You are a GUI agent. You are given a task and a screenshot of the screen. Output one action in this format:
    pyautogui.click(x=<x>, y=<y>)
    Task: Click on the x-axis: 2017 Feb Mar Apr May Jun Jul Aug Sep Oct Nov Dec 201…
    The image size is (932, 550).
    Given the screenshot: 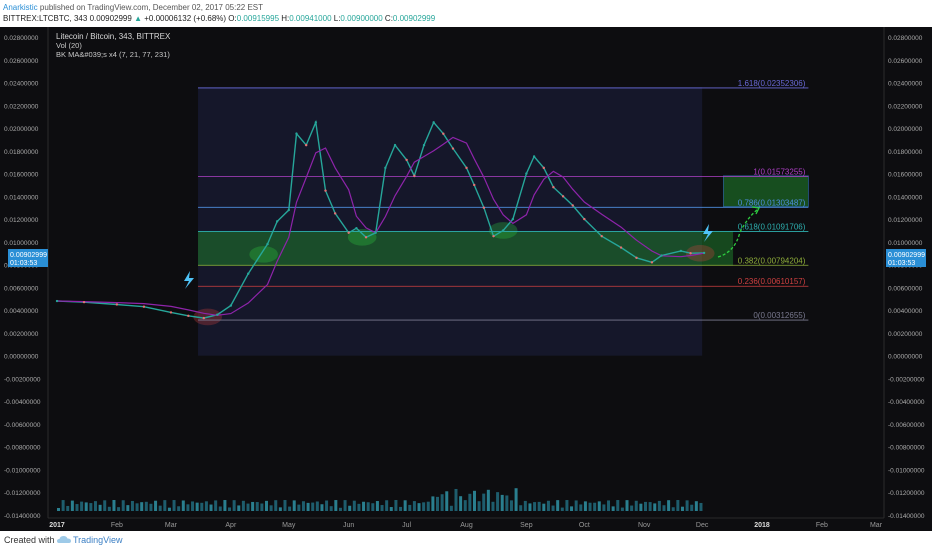 What is the action you would take?
    pyautogui.click(x=466, y=523)
    